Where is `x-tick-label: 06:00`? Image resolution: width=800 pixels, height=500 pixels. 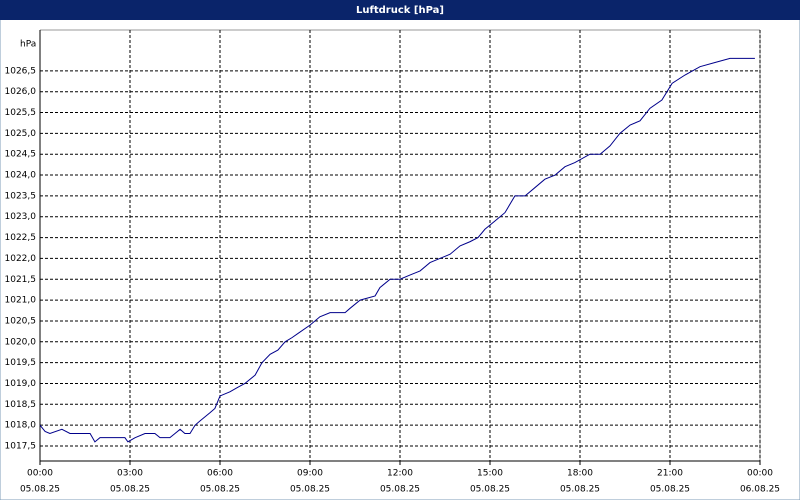 x-tick-label: 06:00 is located at coordinates (220, 474).